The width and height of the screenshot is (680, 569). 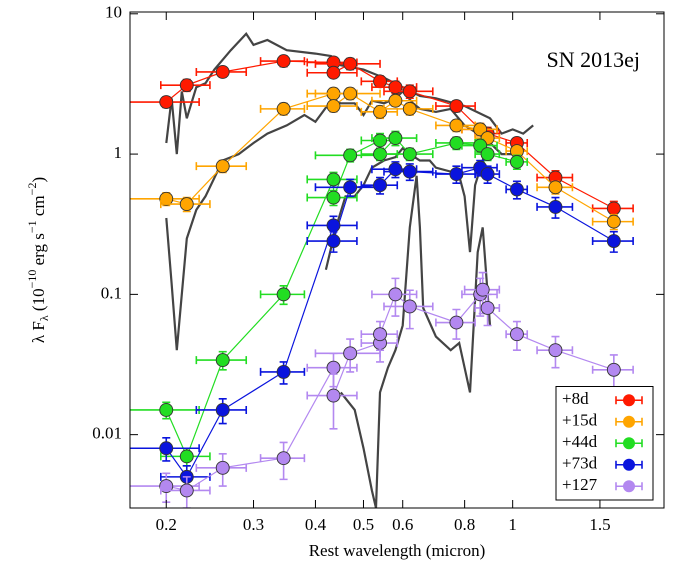 I want to click on y-tick-label: 0.1, so click(x=111, y=292).